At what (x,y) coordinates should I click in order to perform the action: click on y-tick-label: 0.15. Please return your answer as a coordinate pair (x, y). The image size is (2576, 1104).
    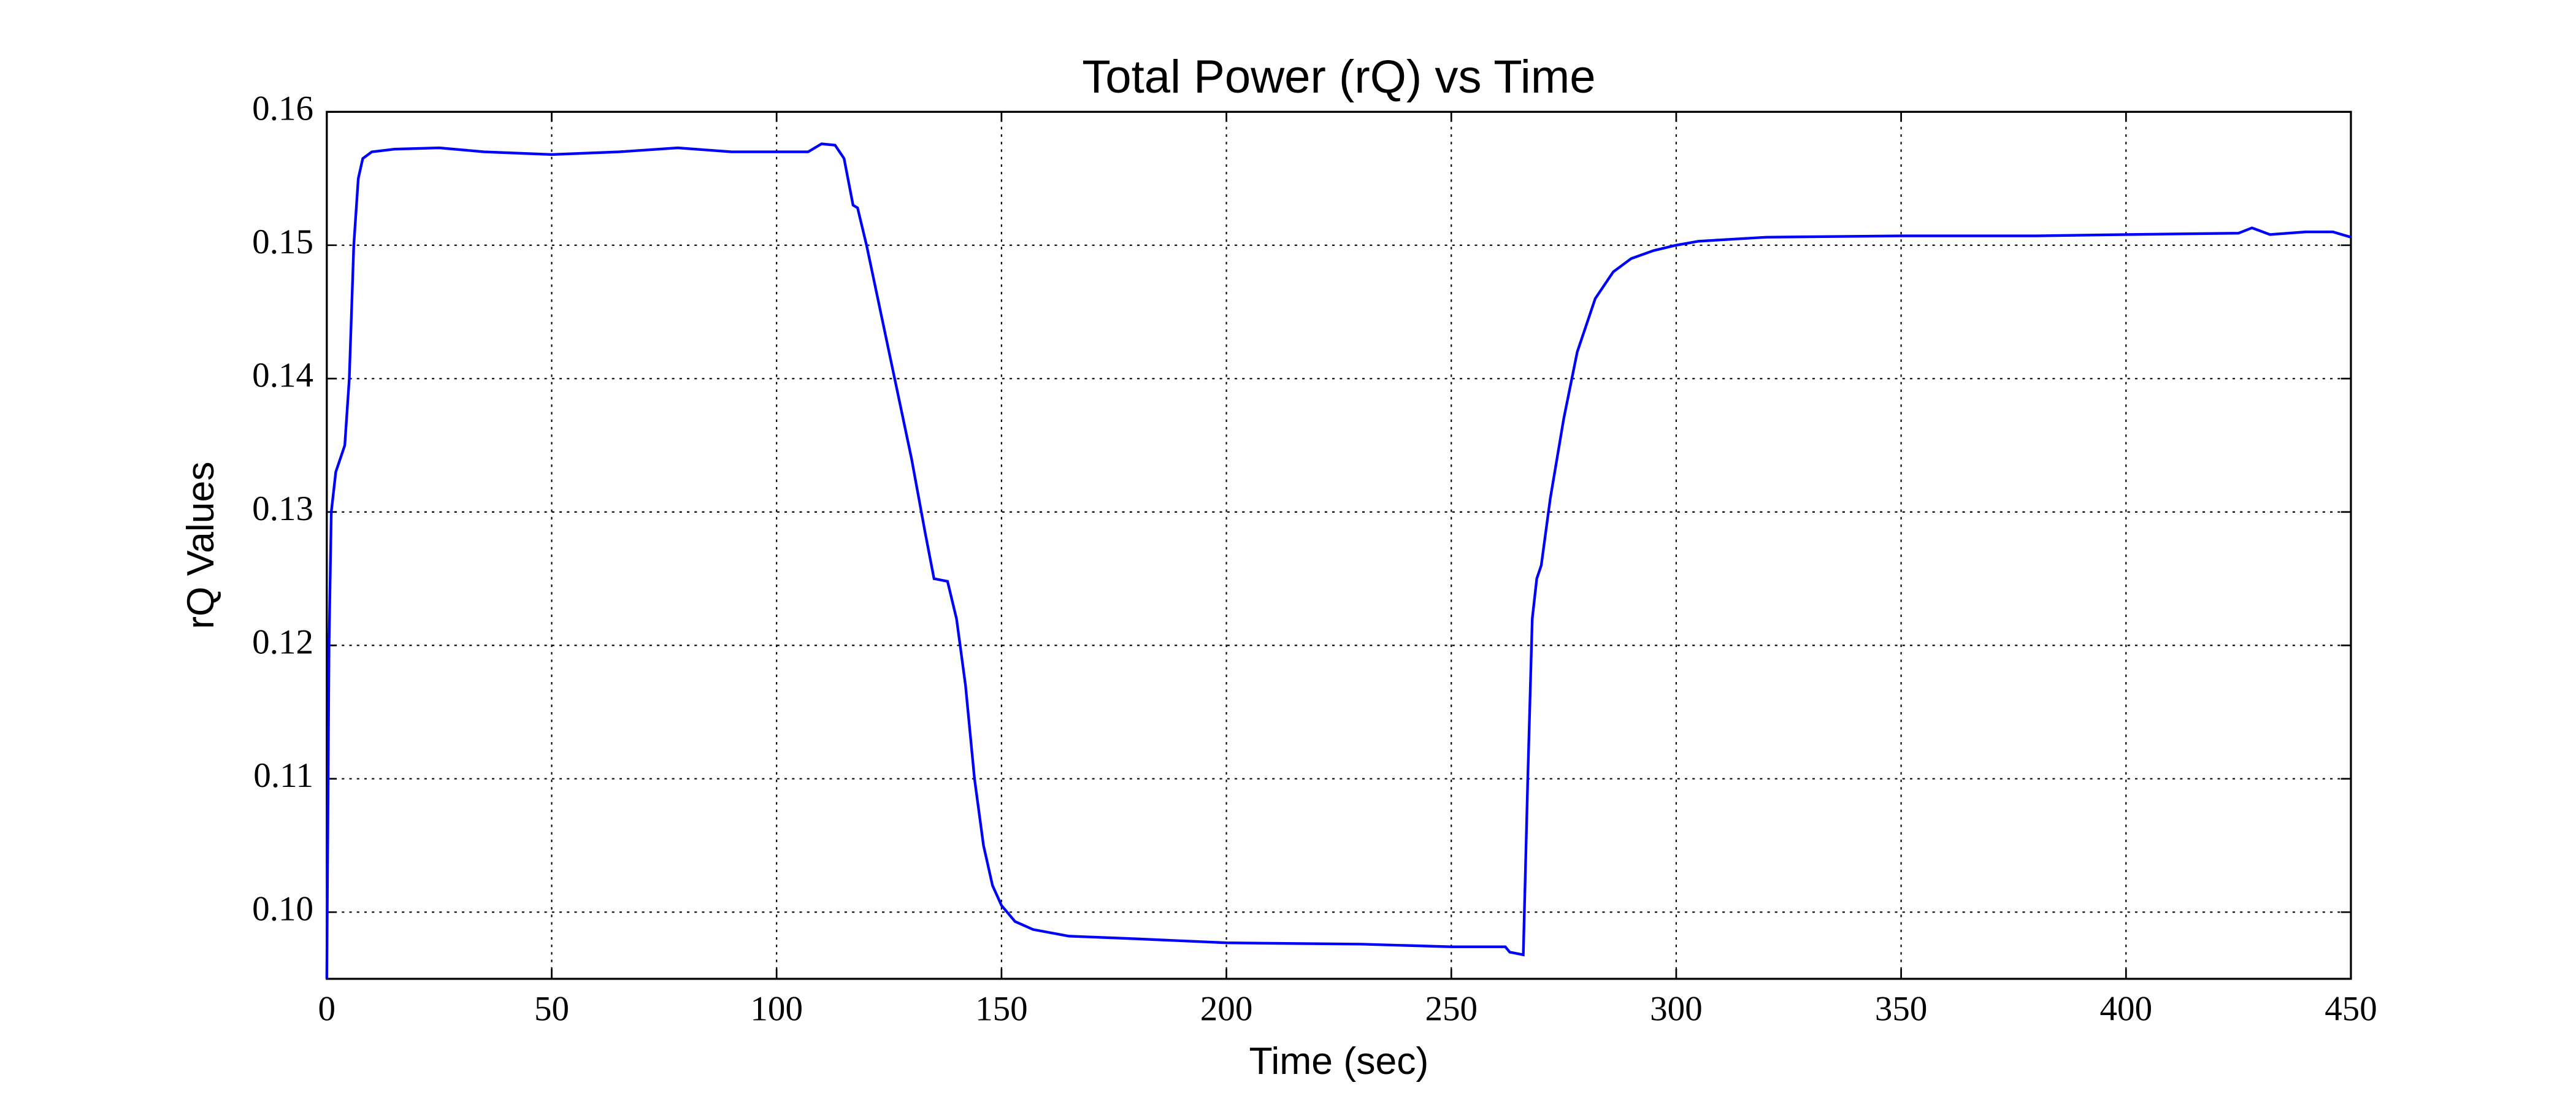
    Looking at the image, I should click on (282, 242).